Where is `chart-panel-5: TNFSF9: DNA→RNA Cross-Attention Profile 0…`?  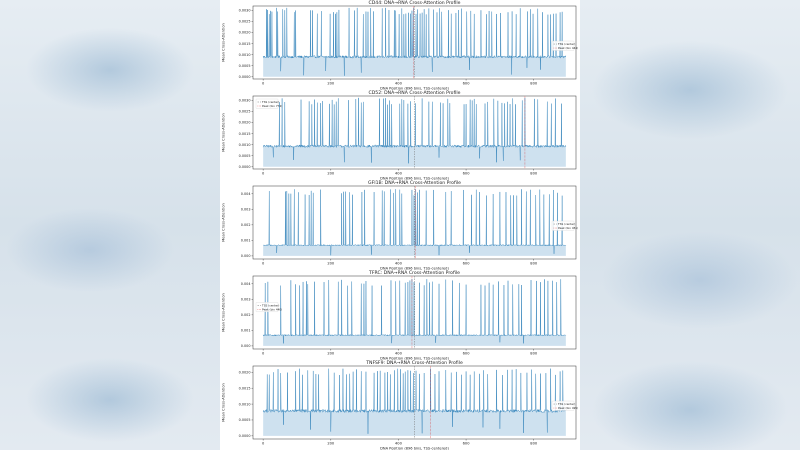
chart-panel-5: TNFSF9: DNA→RNA Cross-Attention Profile 0… is located at coordinates (400, 405).